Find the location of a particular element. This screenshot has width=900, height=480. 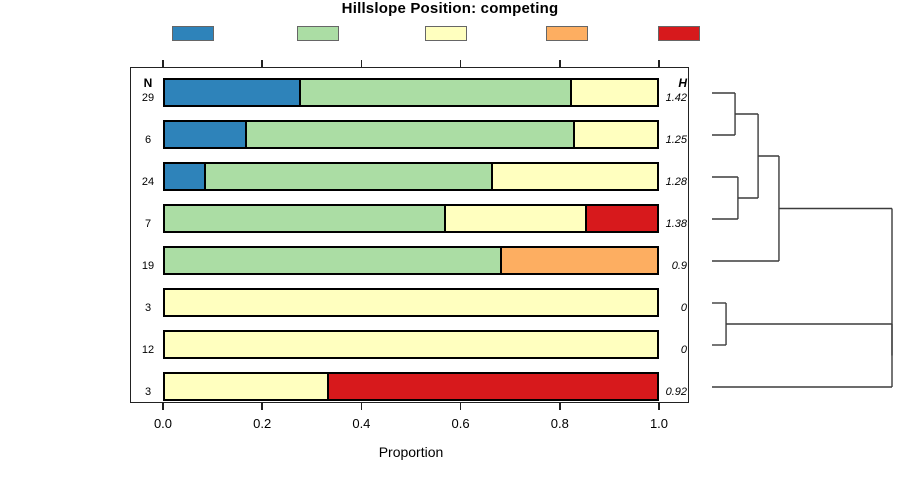

n-value: 24 is located at coordinates (148, 182).